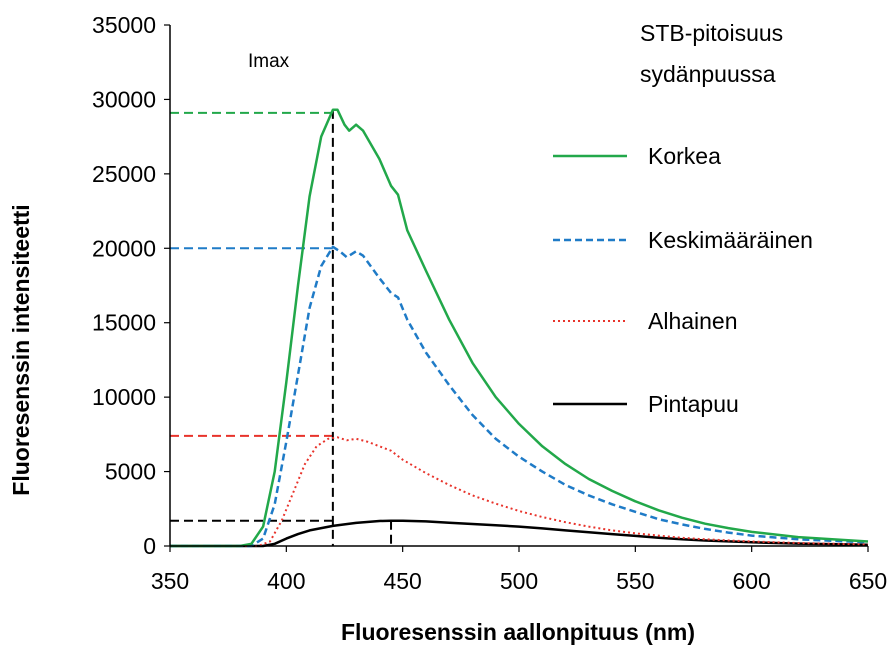  I want to click on x-tick-label: 600, so click(751, 581).